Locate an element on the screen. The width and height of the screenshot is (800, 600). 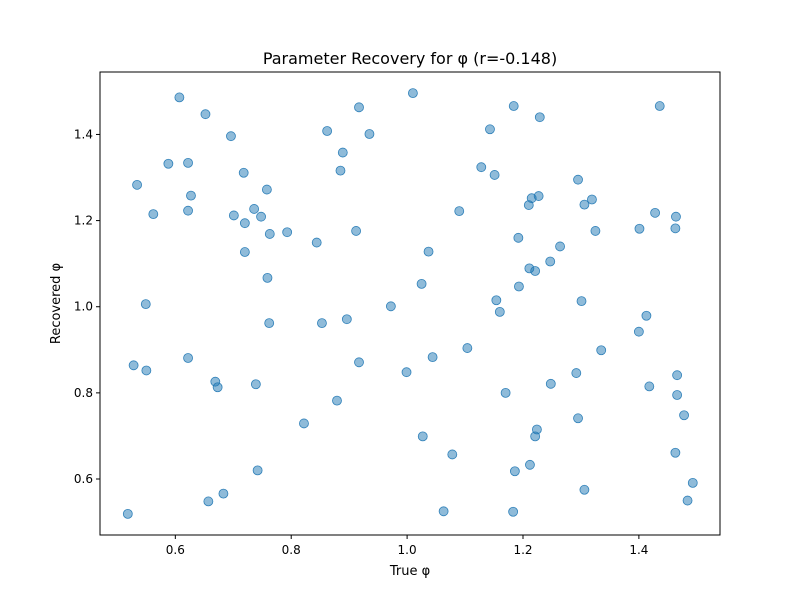
x-tick-label: 0.8 is located at coordinates (291, 550).